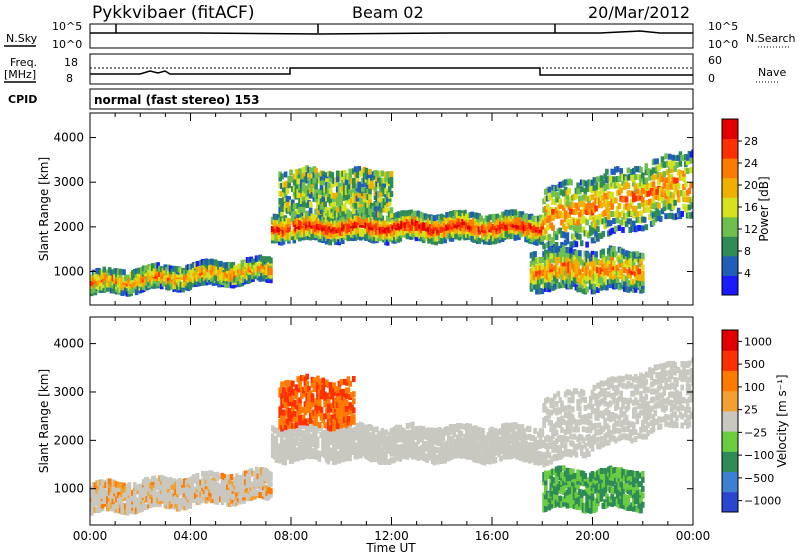 The image size is (800, 554). I want to click on power-y-axis-label: Slant Range [km], so click(44, 209).